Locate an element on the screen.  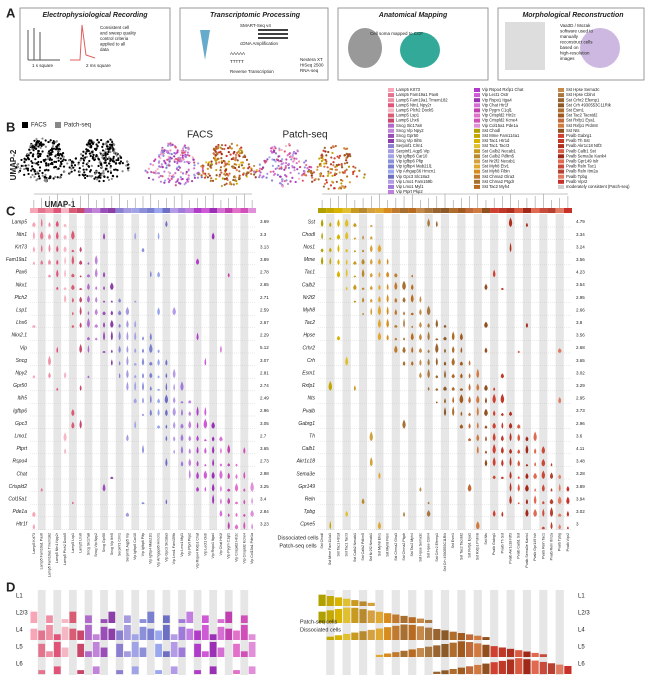
gene-max: 2.49 is located at coordinates (264, 398).